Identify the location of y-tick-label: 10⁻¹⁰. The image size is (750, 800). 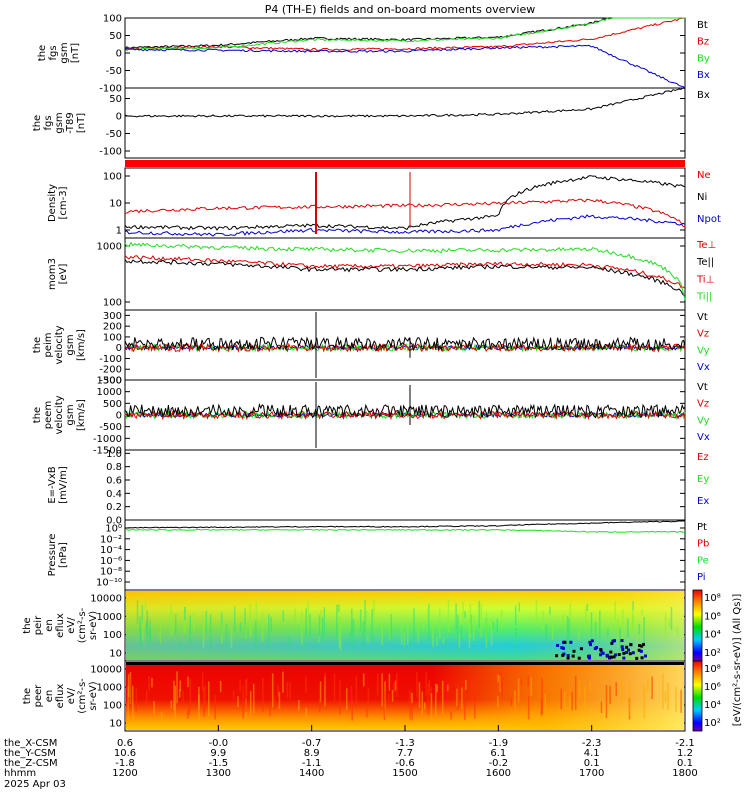
(109, 583).